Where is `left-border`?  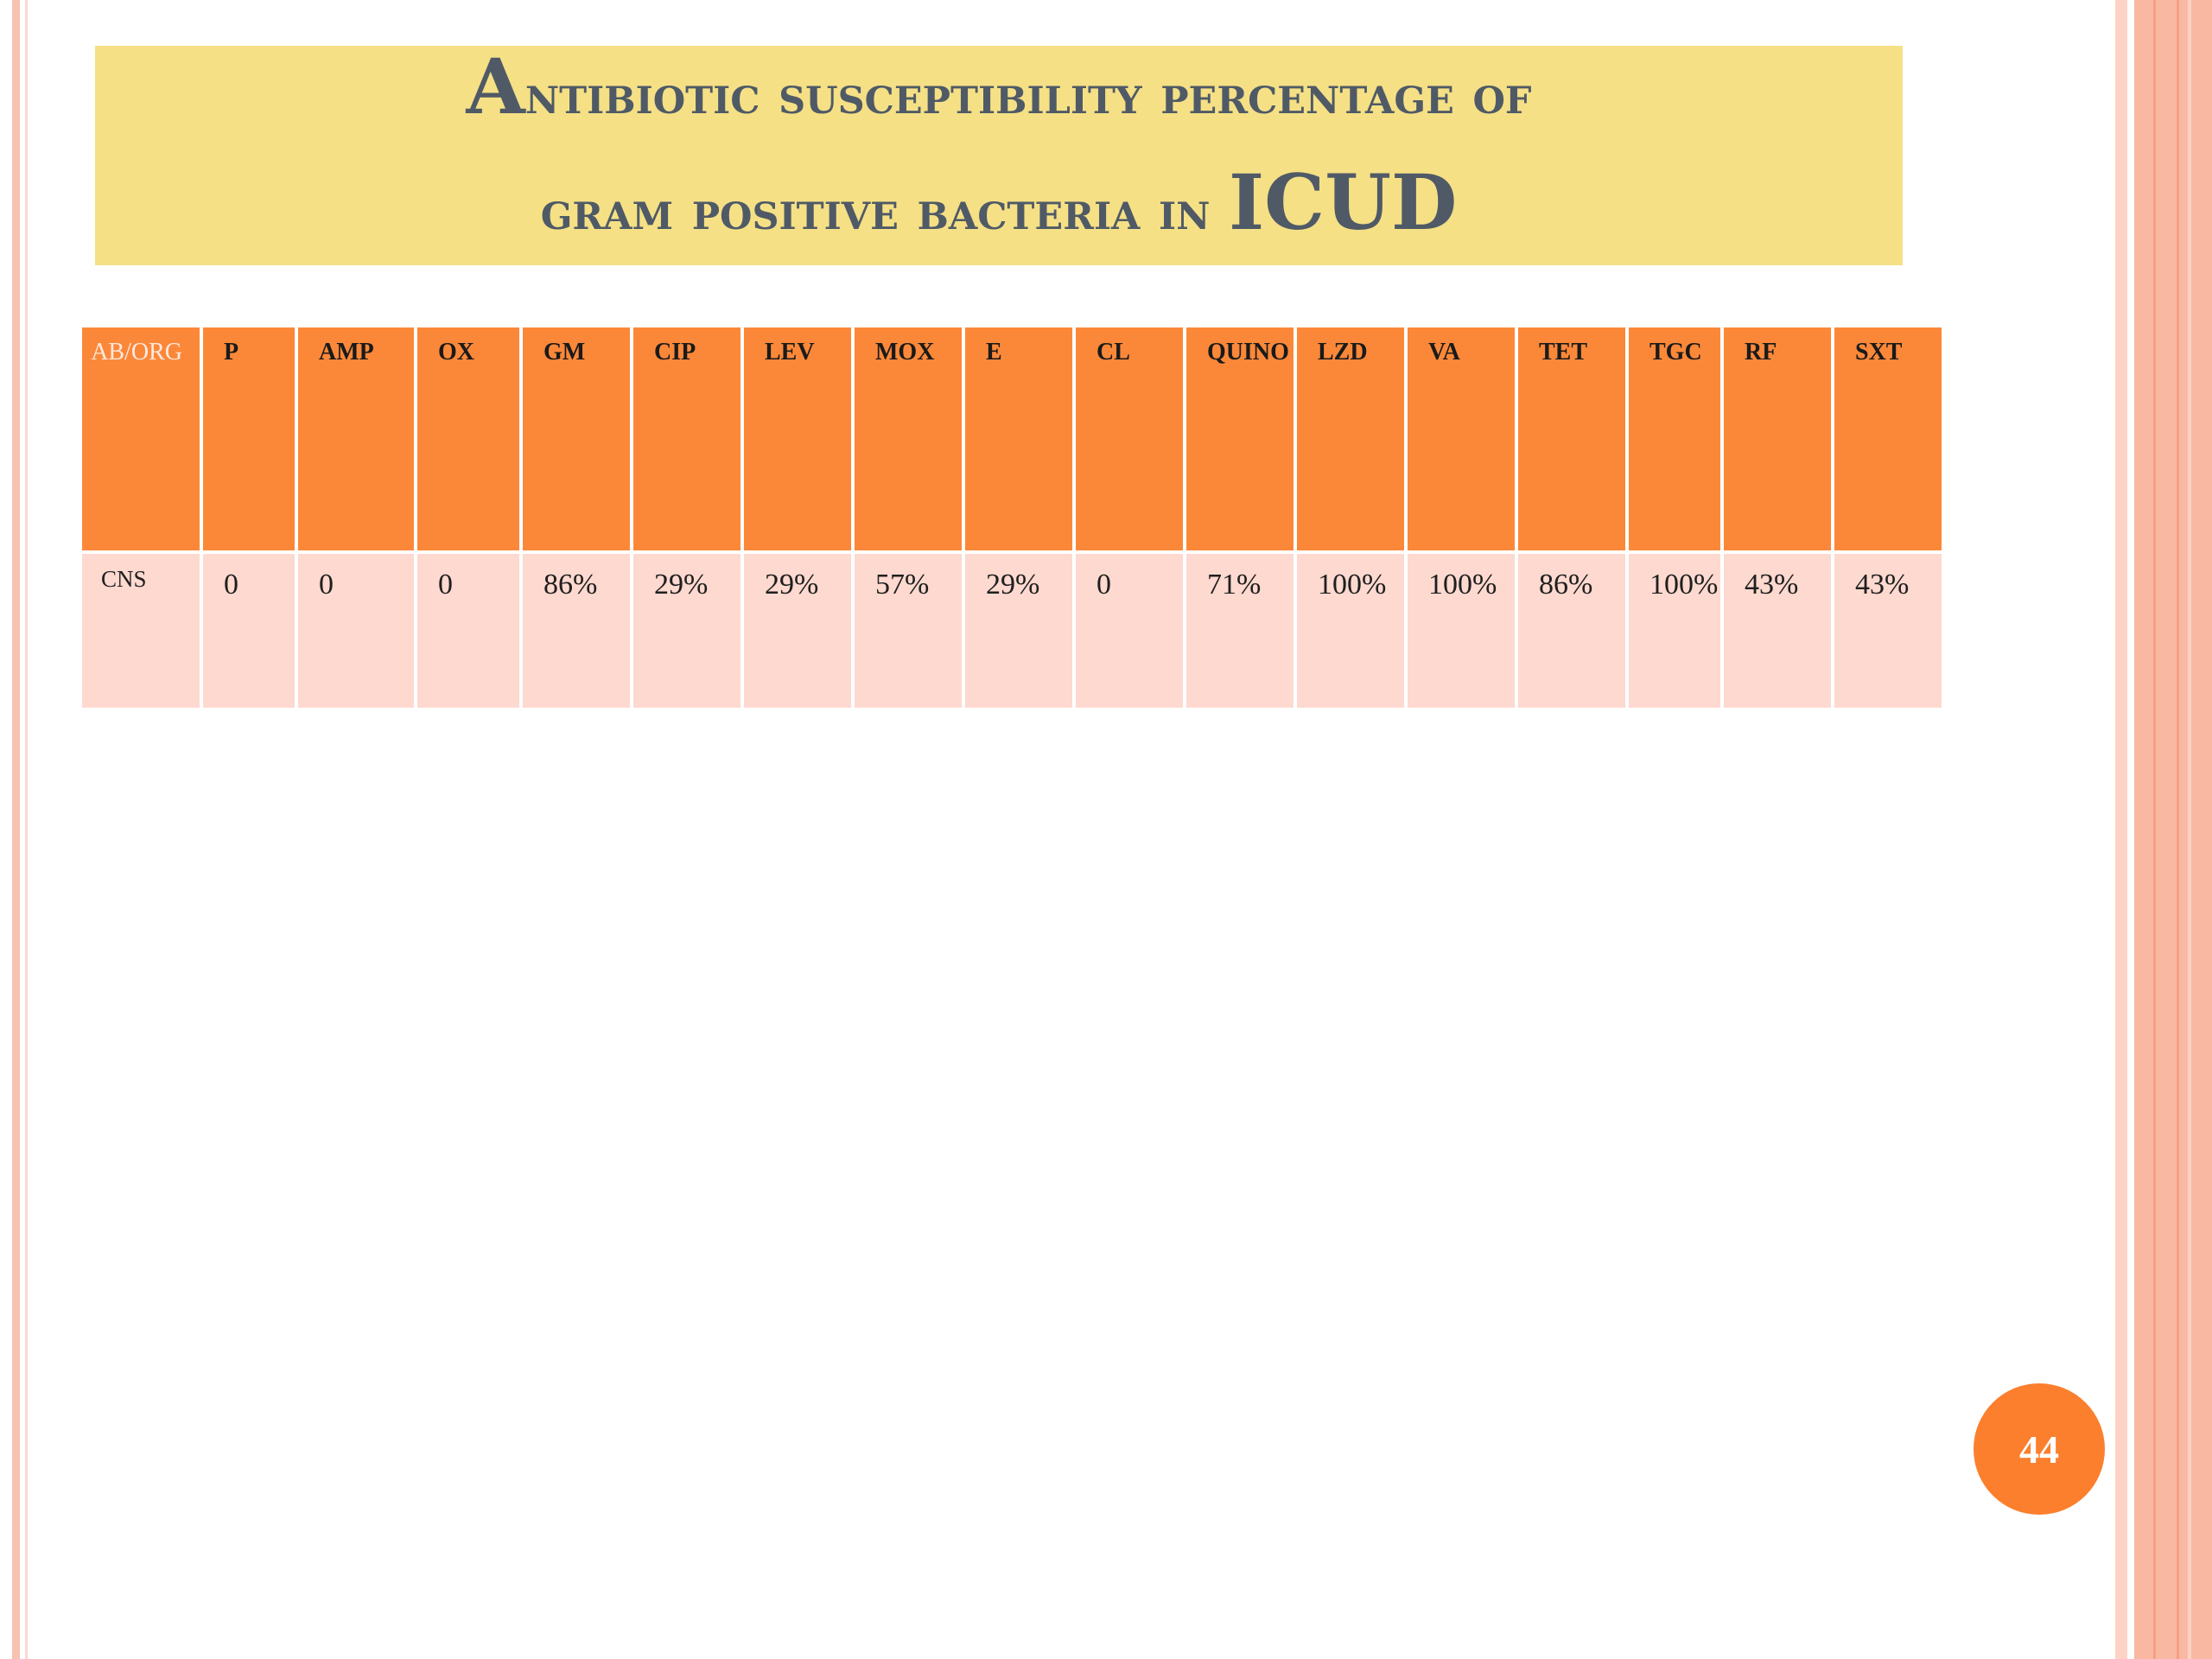 left-border is located at coordinates (16, 829).